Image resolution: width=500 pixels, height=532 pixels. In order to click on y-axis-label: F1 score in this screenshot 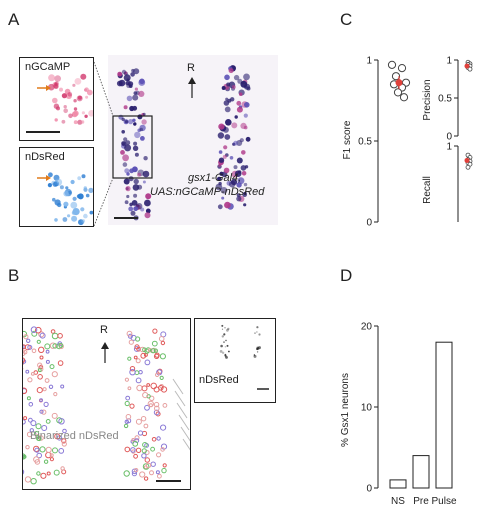, I will do `click(347, 139)`.